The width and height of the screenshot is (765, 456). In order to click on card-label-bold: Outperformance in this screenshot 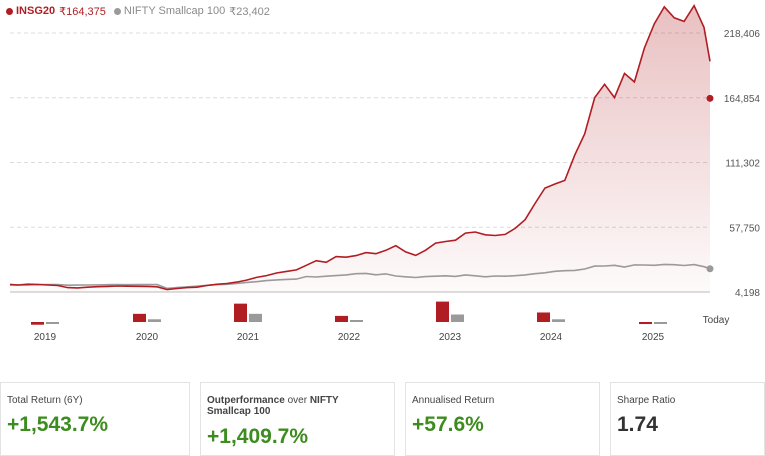, I will do `click(246, 400)`.